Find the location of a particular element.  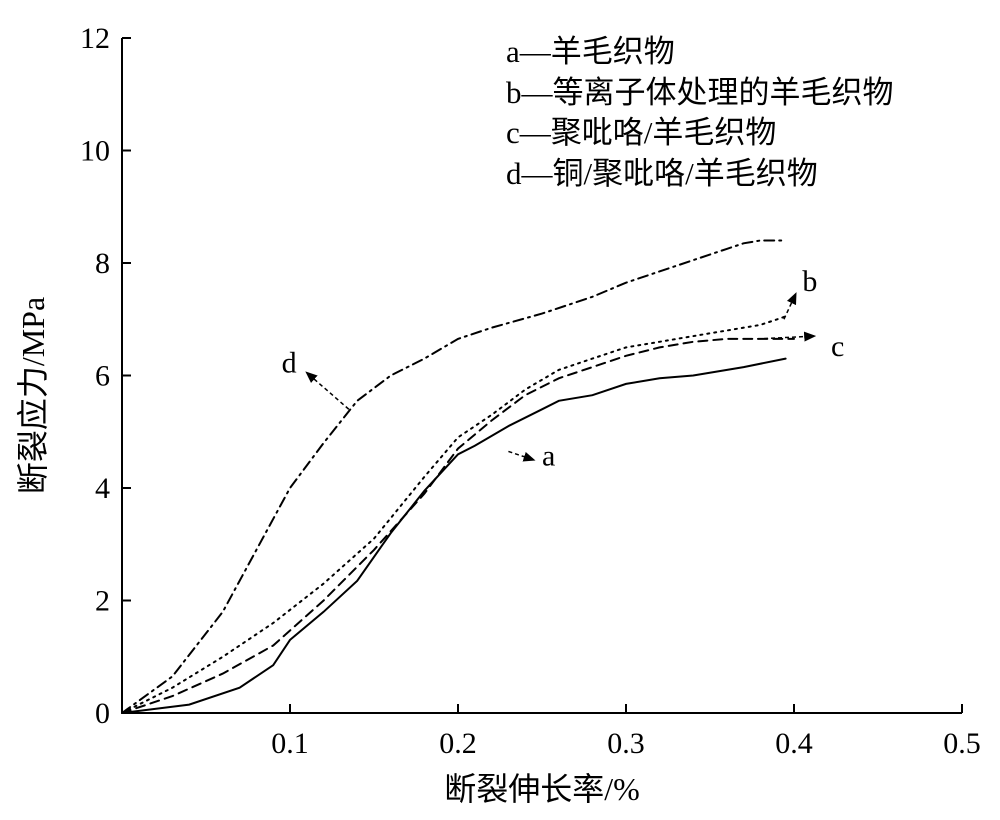

curve-label-a: a is located at coordinates (548, 456).